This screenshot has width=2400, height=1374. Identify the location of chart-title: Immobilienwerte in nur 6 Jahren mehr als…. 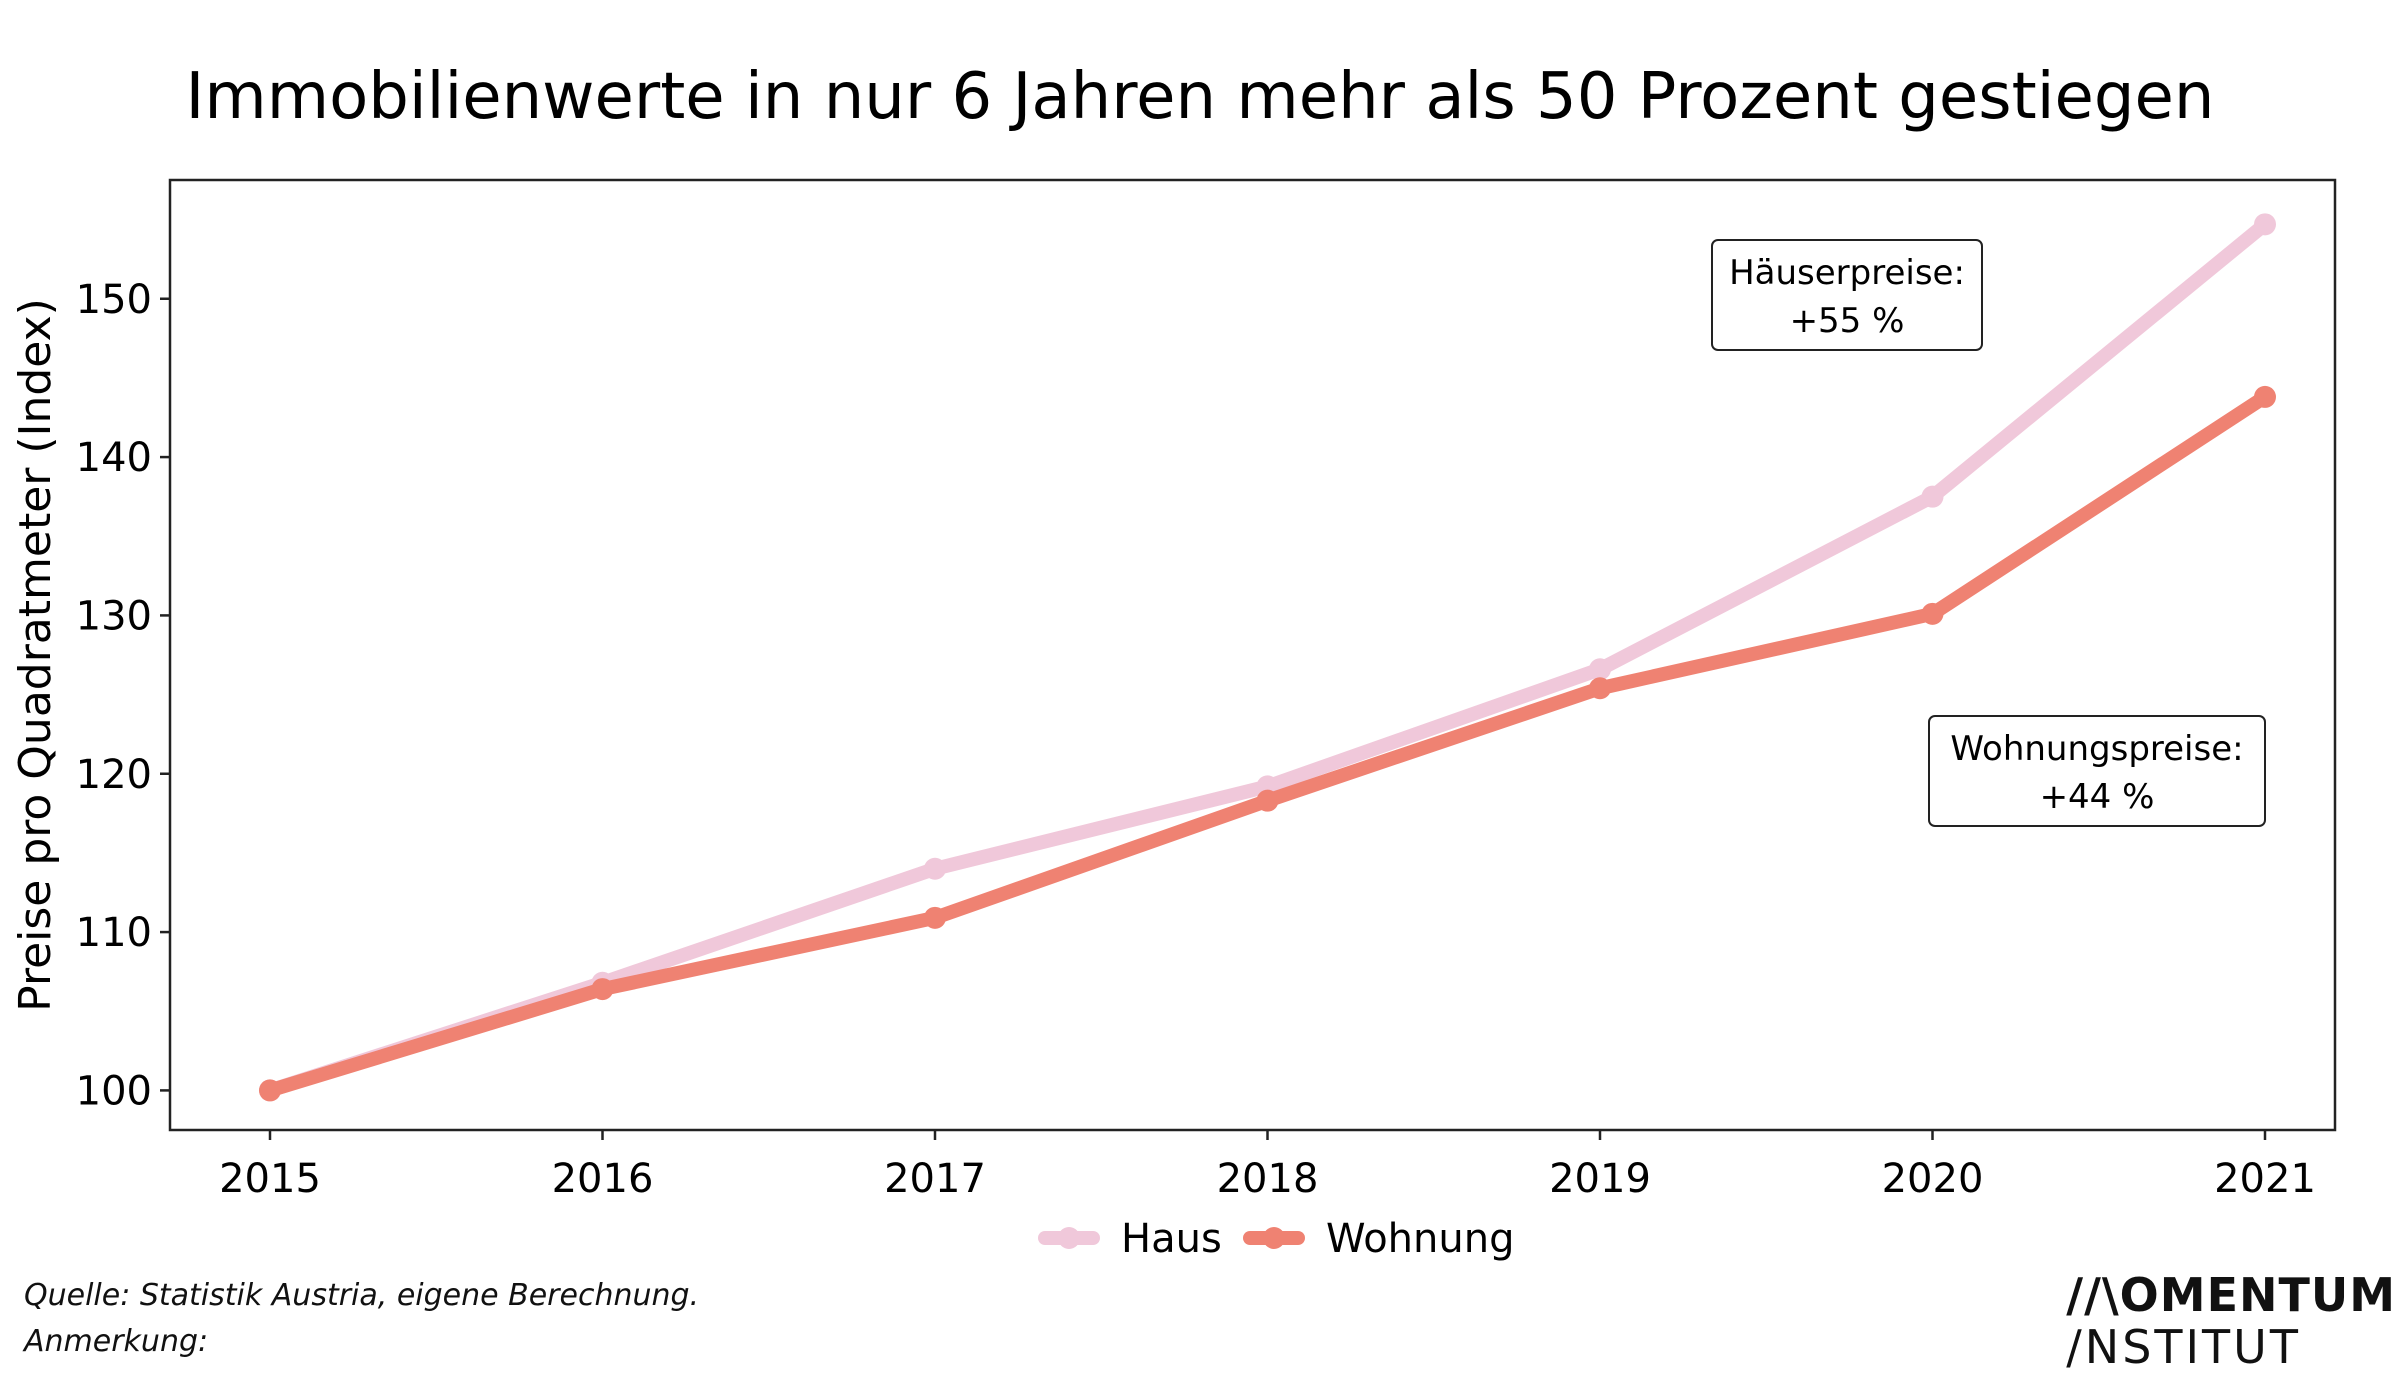
(1200, 97).